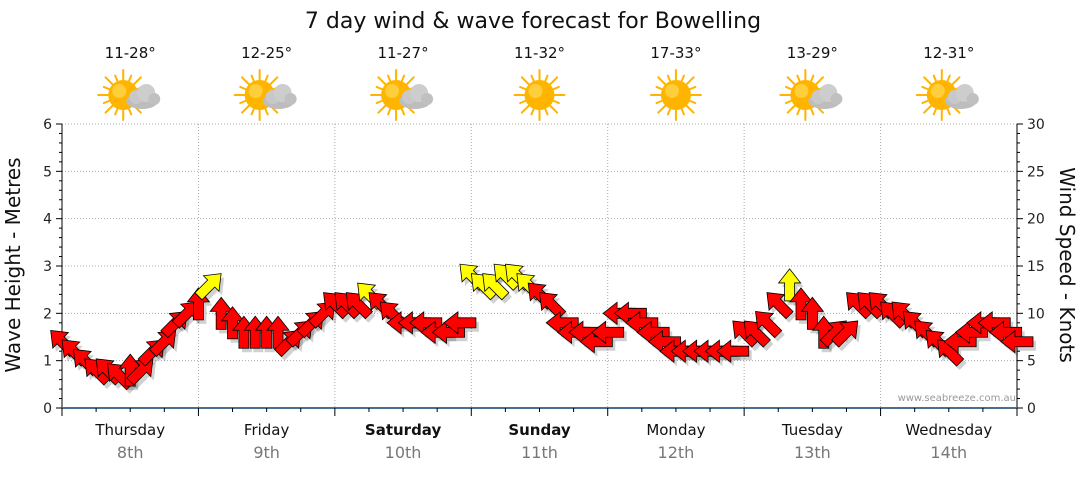  Describe the element at coordinates (539, 430) in the screenshot. I see `day-name: Sunday` at that location.